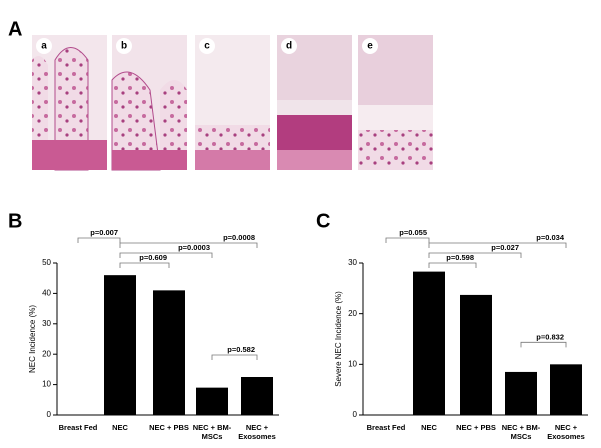  What do you see at coordinates (104, 232) in the screenshot?
I see `p-value: p=0.007` at bounding box center [104, 232].